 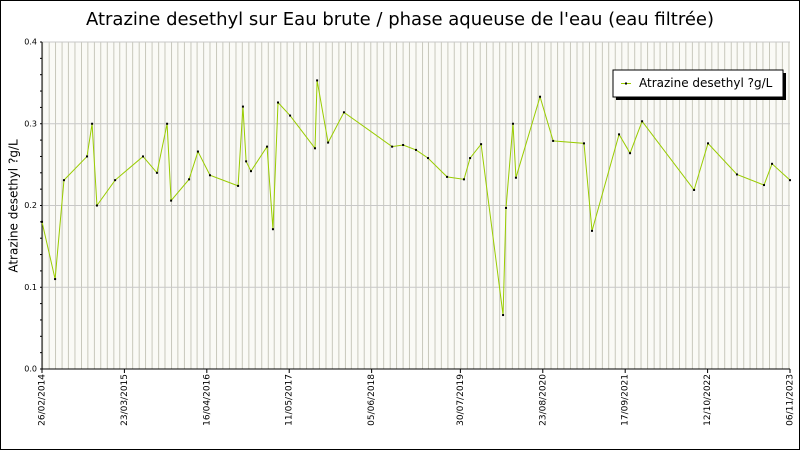 I want to click on y-axis-label: Atrazine desethyl ?g/L, so click(x=14, y=206).